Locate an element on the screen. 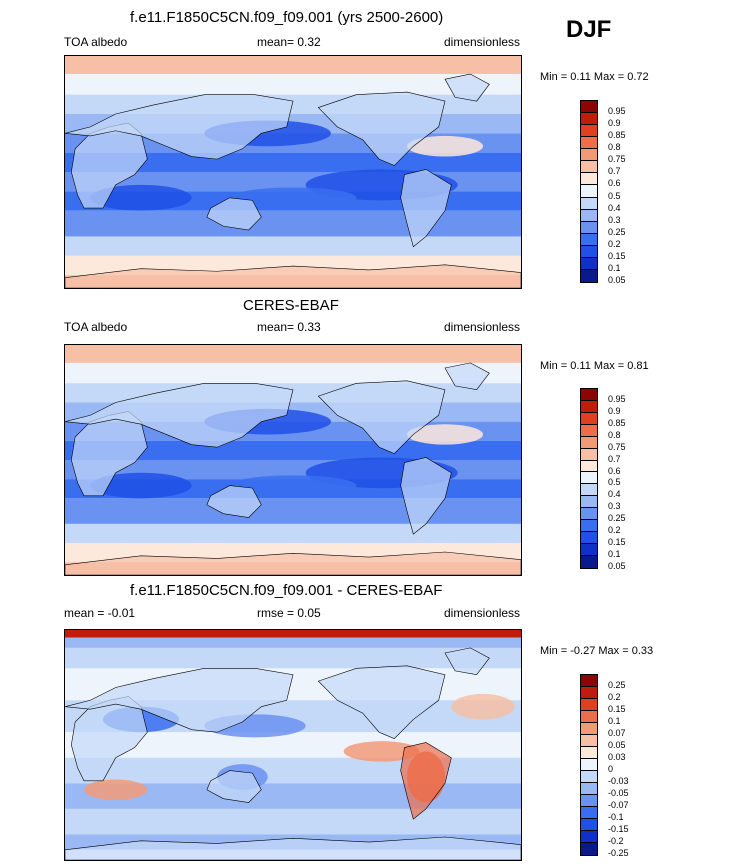 Image resolution: width=733 pixels, height=866 pixels. panel1-left-label: TOA albedo is located at coordinates (96, 42).